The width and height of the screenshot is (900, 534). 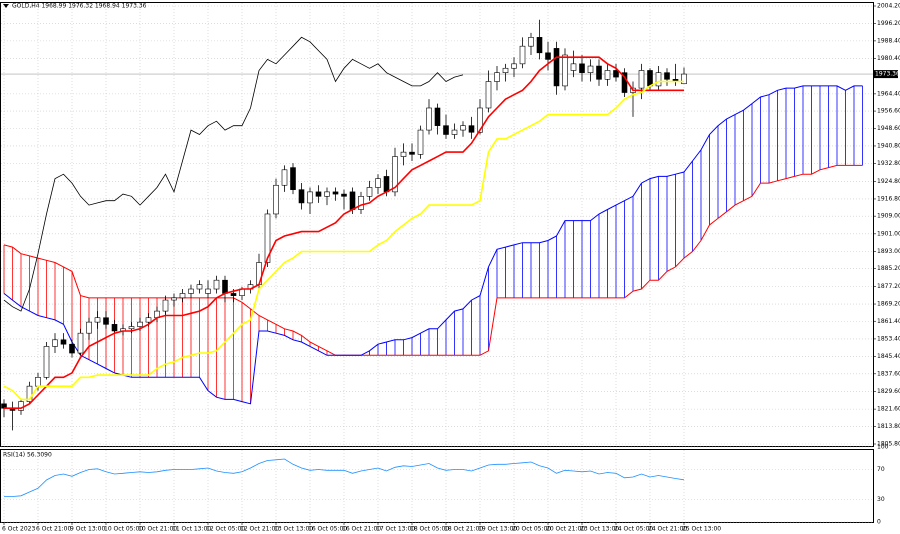 What do you see at coordinates (888, 304) in the screenshot?
I see `y-tick-label: 1869.20` at bounding box center [888, 304].